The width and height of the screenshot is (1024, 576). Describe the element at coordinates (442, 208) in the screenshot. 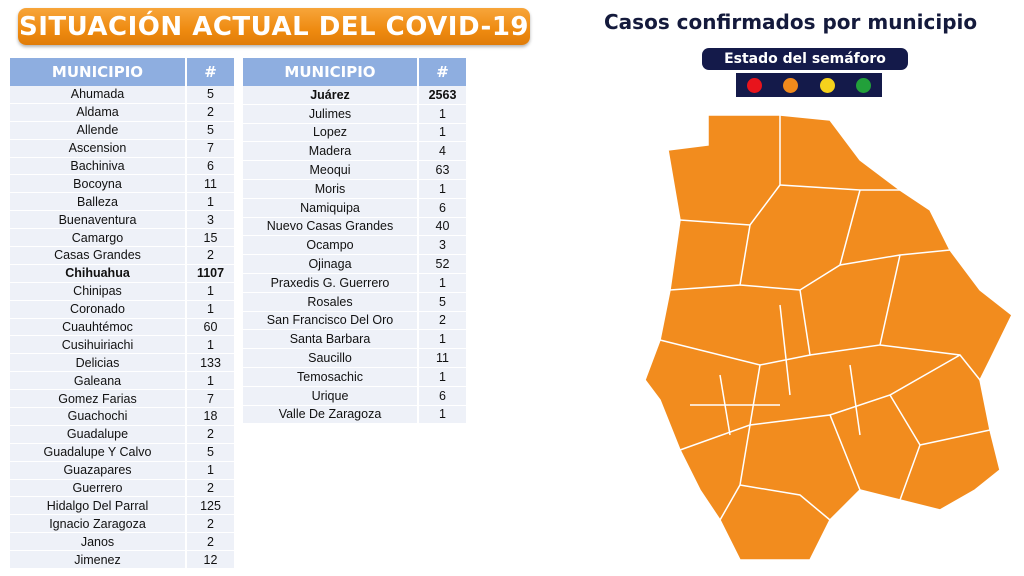

I see `case-count: 6` at that location.